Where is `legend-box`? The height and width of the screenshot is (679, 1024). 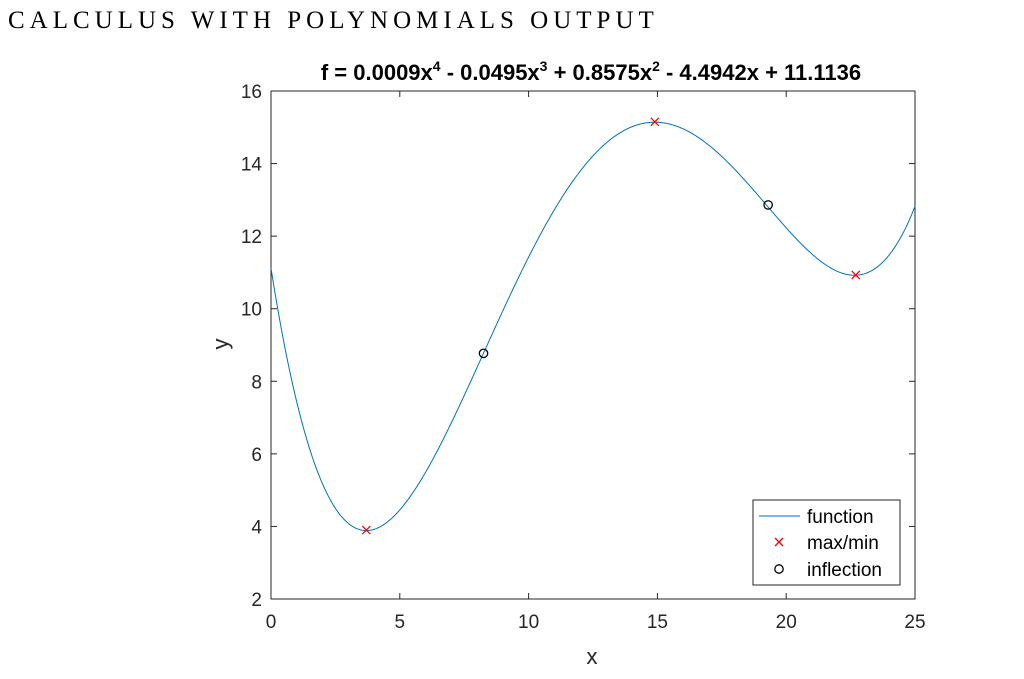 legend-box is located at coordinates (826, 542).